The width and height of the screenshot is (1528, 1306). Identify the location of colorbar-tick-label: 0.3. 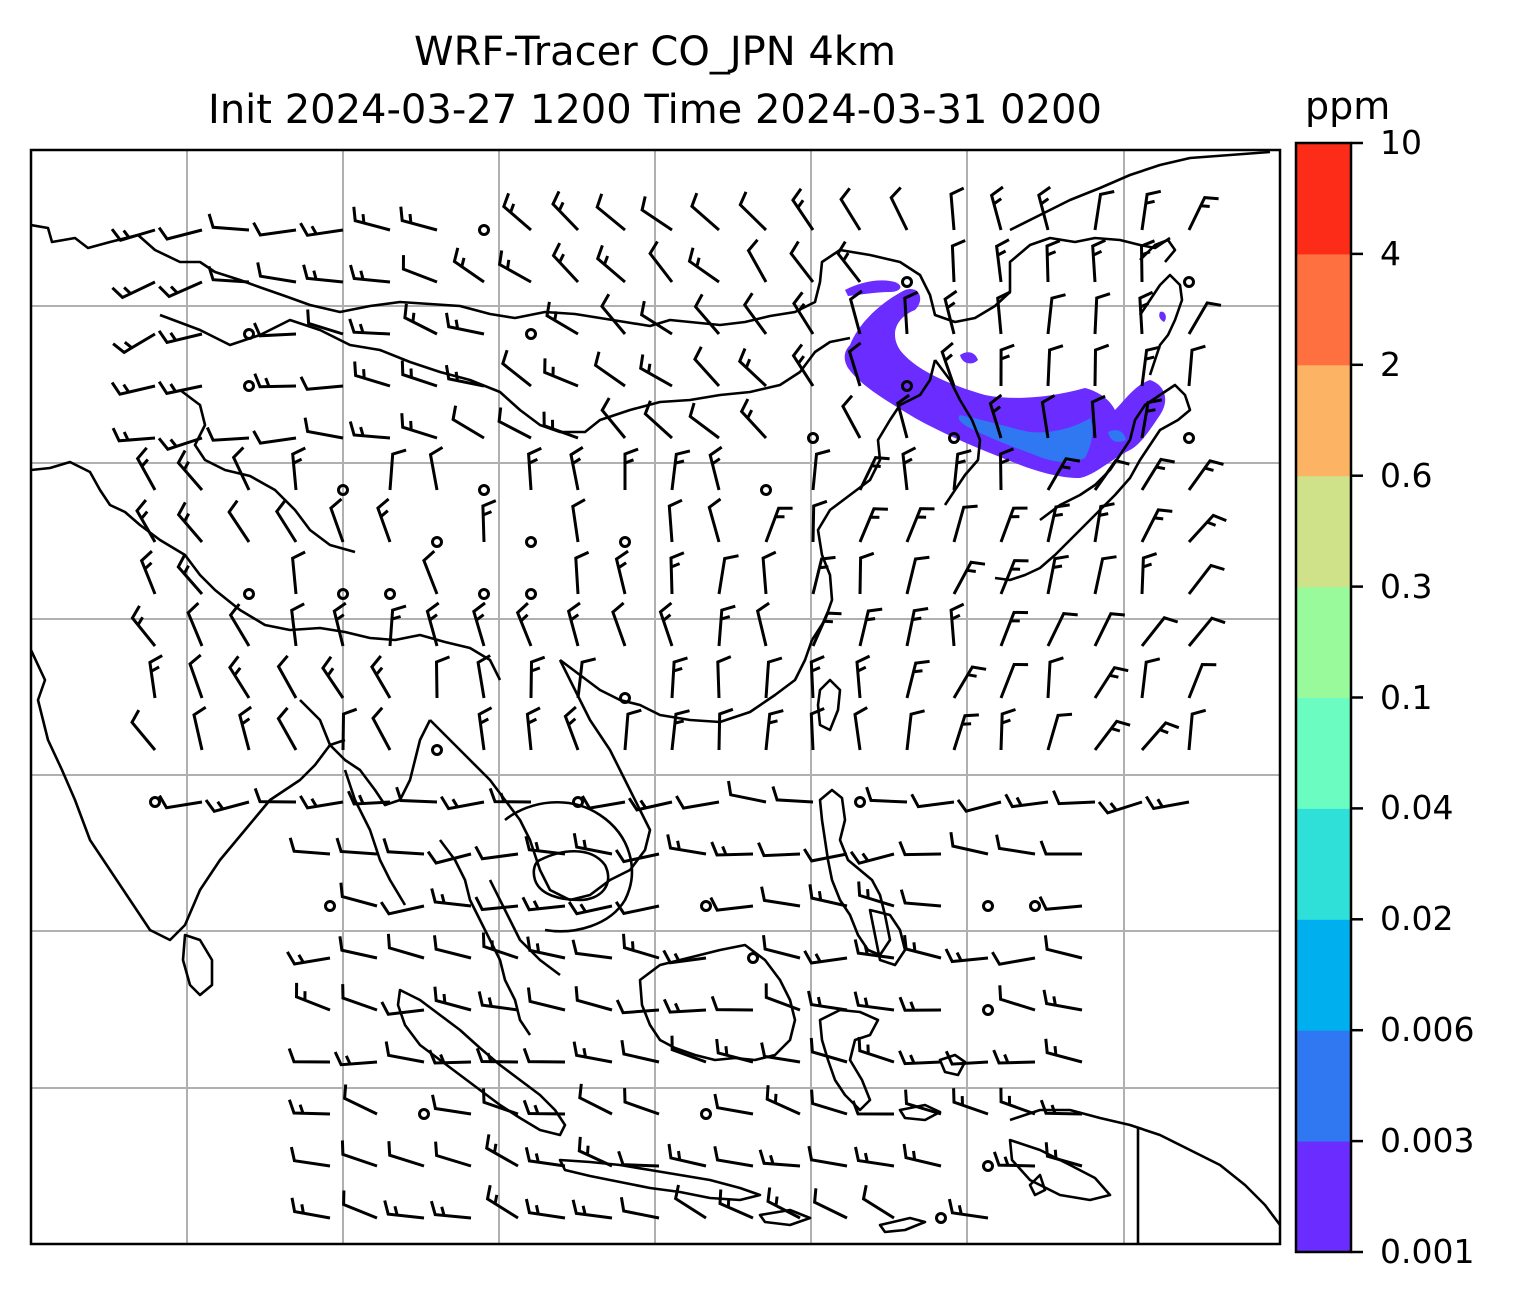
(1406, 586).